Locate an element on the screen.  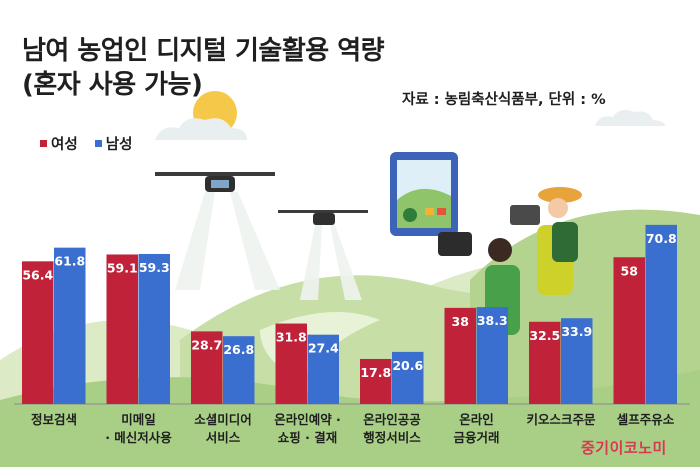
data-label-male-1: 59.3 is located at coordinates (154, 267).